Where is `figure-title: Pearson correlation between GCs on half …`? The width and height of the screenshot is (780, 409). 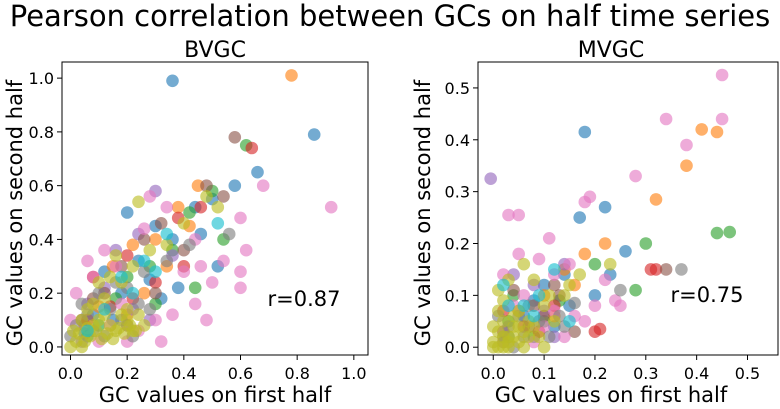
figure-title: Pearson correlation between GCs on half … is located at coordinates (390, 16).